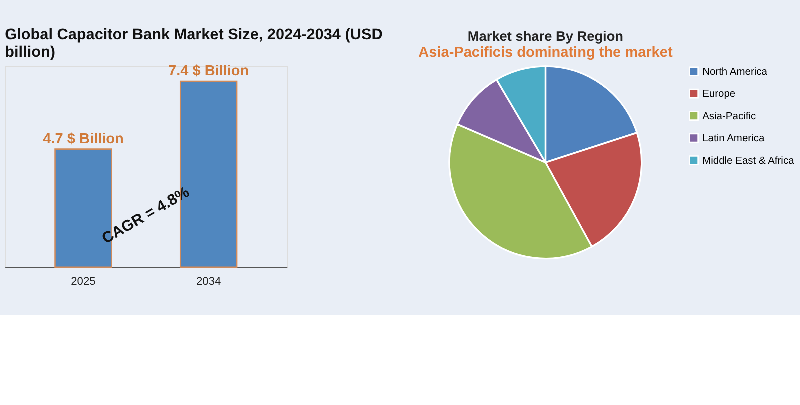 Image resolution: width=800 pixels, height=405 pixels. Describe the element at coordinates (719, 94) in the screenshot. I see `legend-label: Europe` at that location.